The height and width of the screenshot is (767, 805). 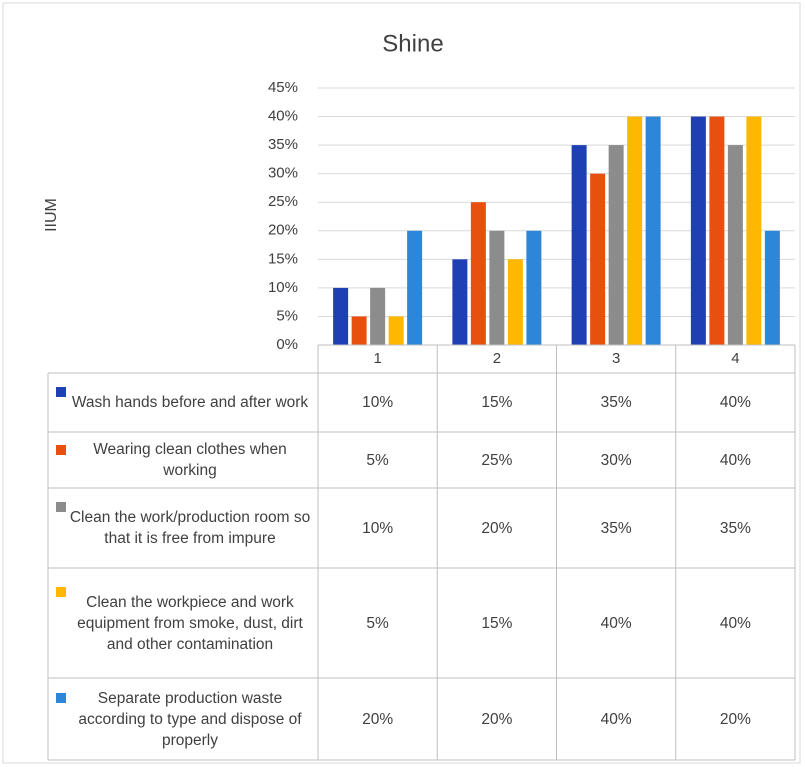 I want to click on chart-title: Shine, so click(x=412, y=43).